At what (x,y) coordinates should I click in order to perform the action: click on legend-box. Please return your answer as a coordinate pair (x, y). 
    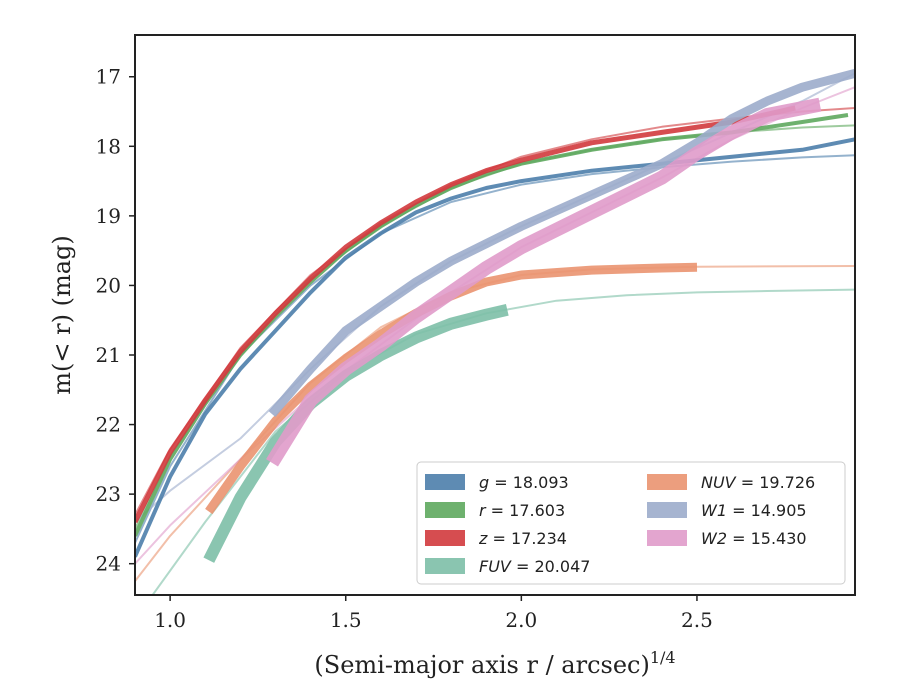
    Looking at the image, I should click on (631, 523).